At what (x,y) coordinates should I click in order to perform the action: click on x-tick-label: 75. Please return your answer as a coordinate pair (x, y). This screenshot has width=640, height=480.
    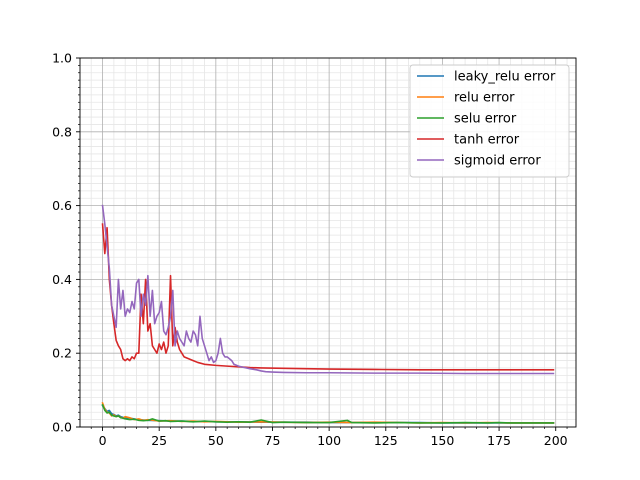
    Looking at the image, I should click on (273, 440).